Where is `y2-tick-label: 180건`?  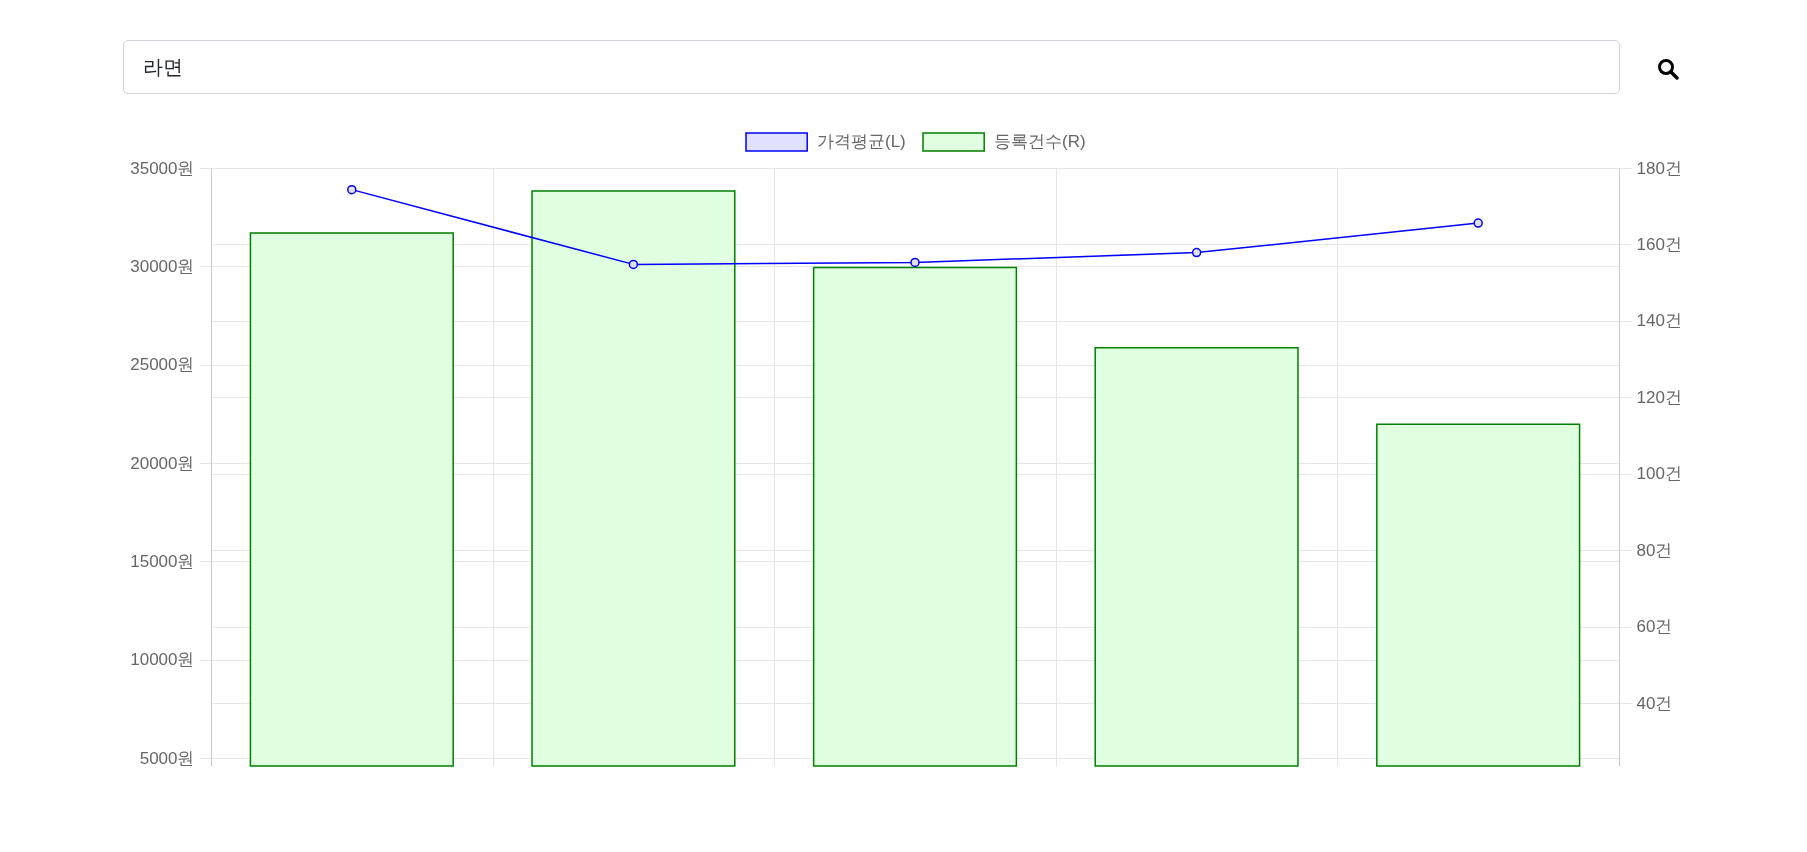 y2-tick-label: 180건 is located at coordinates (1659, 168).